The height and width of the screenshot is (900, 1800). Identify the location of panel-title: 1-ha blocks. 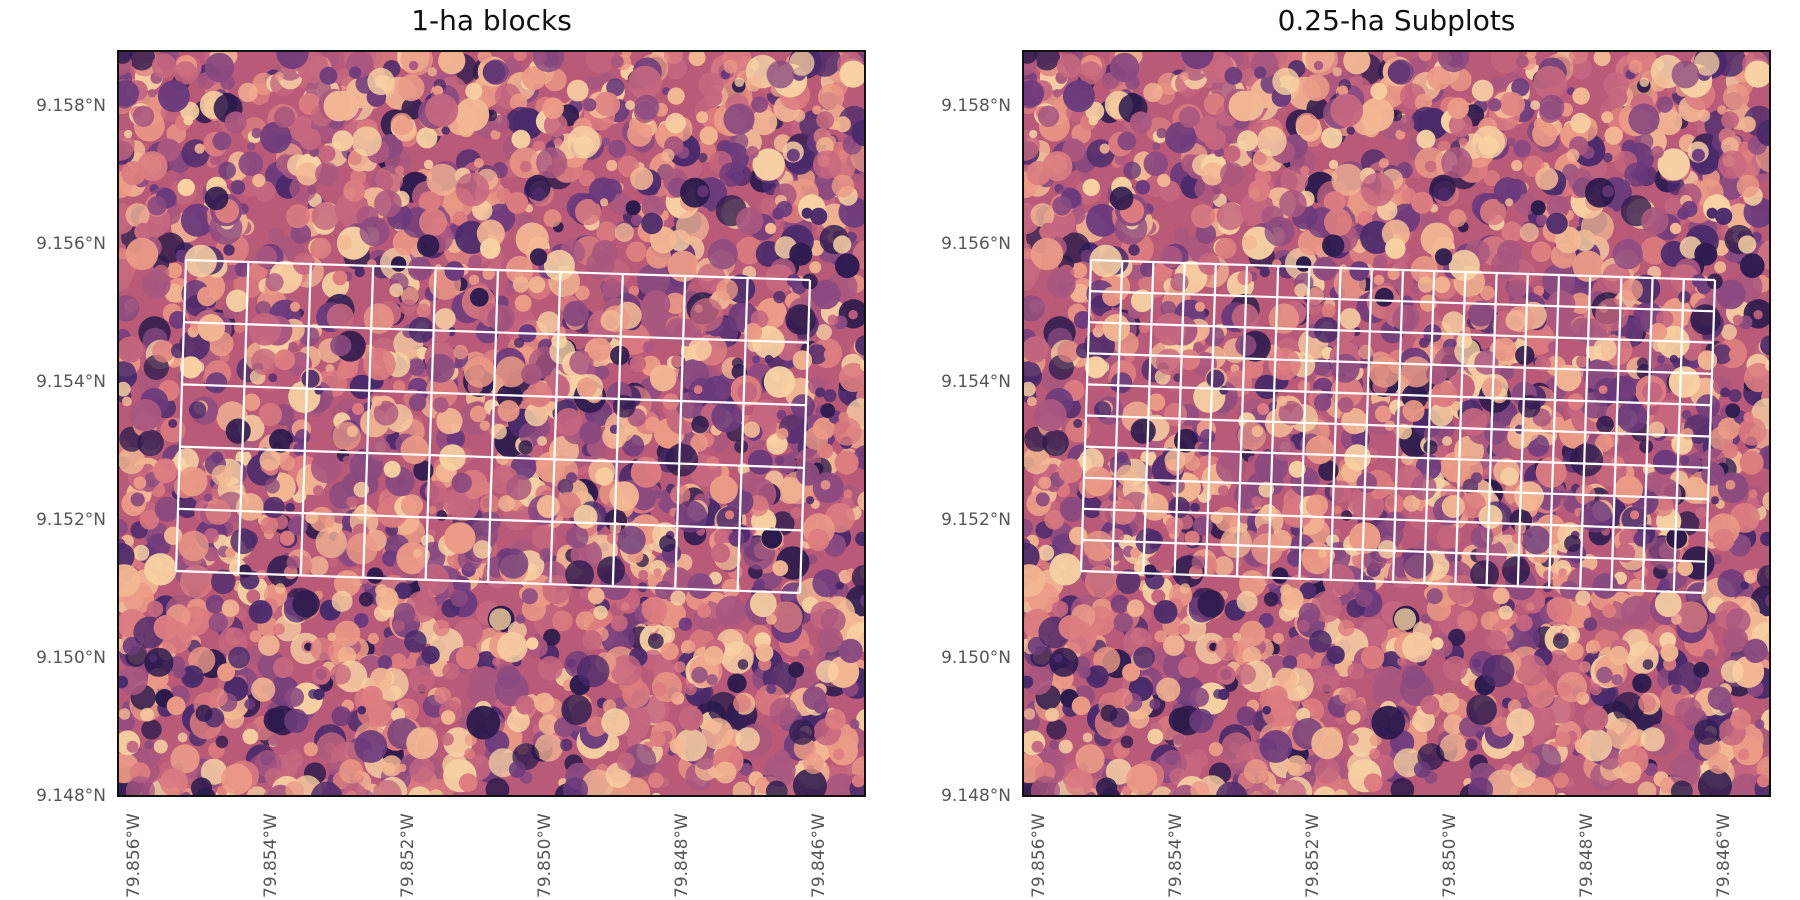
(491, 20).